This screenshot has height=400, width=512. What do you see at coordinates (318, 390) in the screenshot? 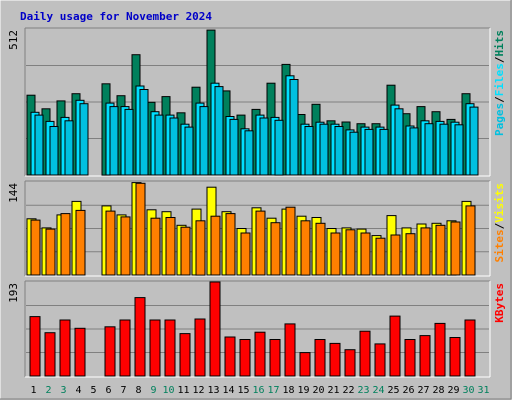
I see `x-tick-label-20: 20` at bounding box center [318, 390].